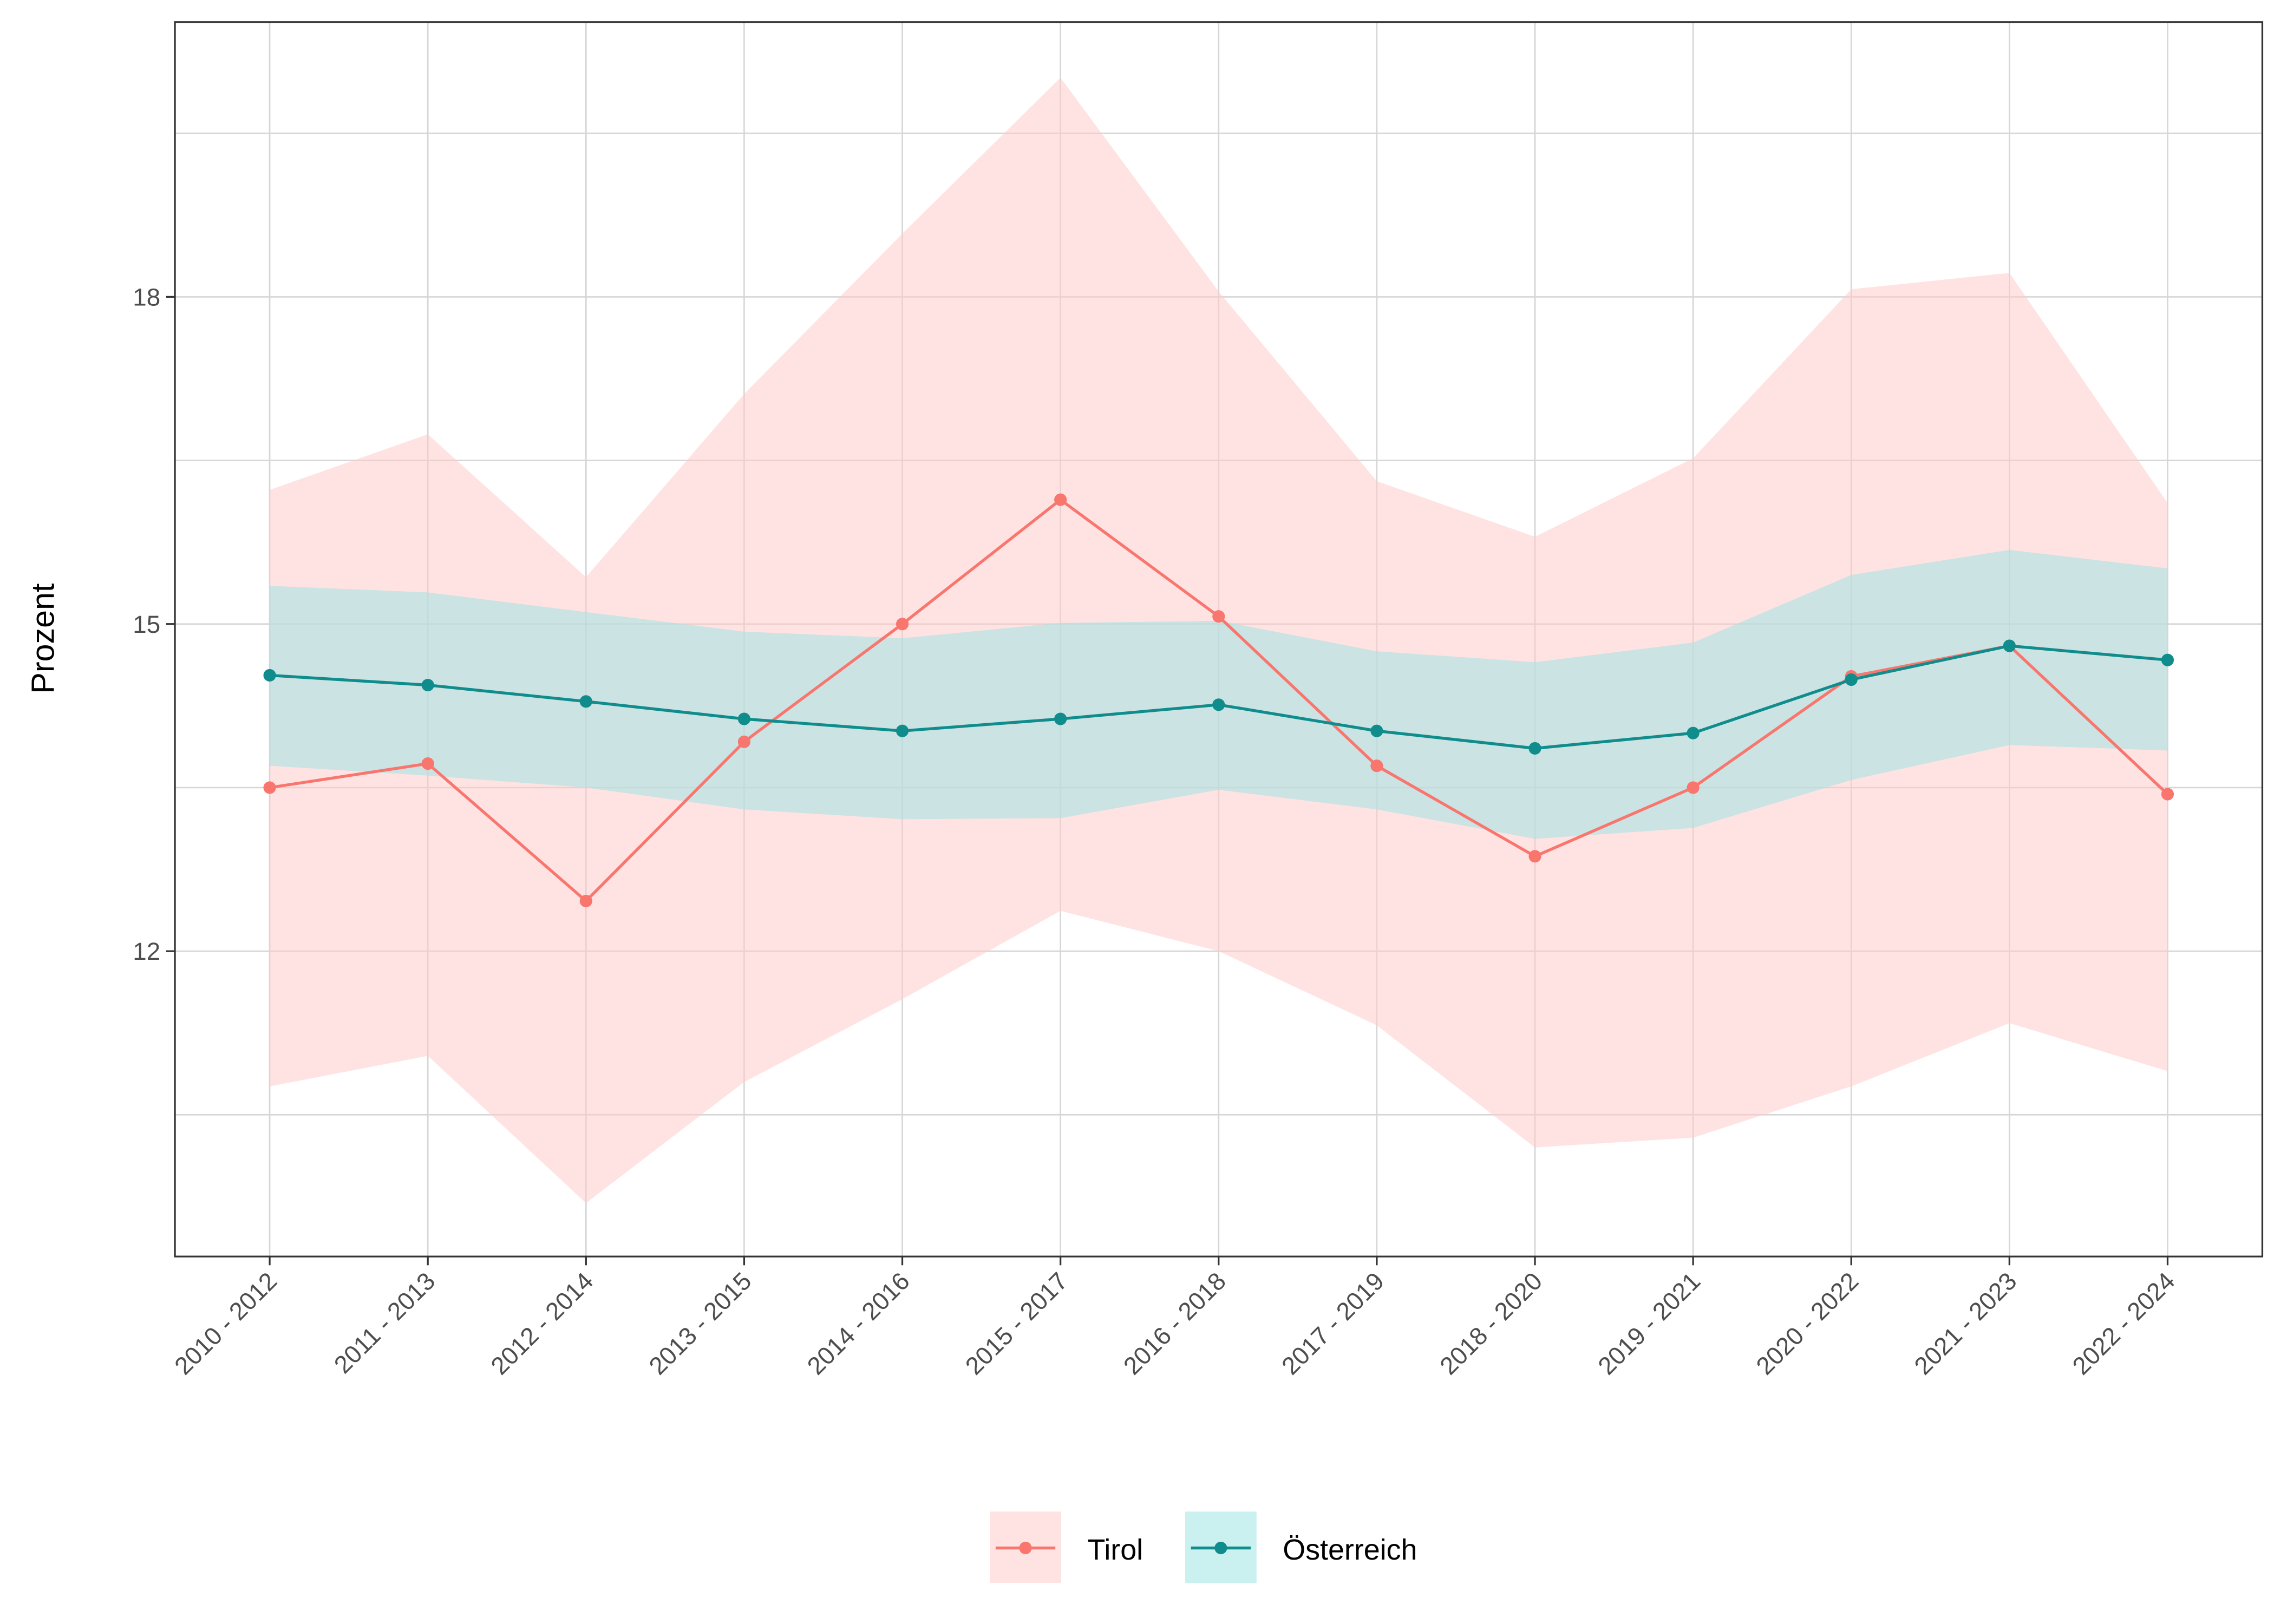  What do you see at coordinates (1650, 1323) in the screenshot?
I see `x-tick-label: 2019 - 2021` at bounding box center [1650, 1323].